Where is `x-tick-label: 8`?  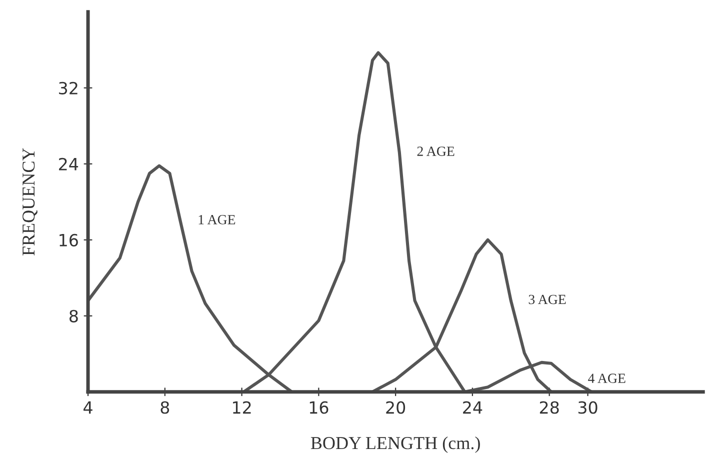
x-tick-label: 8 is located at coordinates (165, 407).